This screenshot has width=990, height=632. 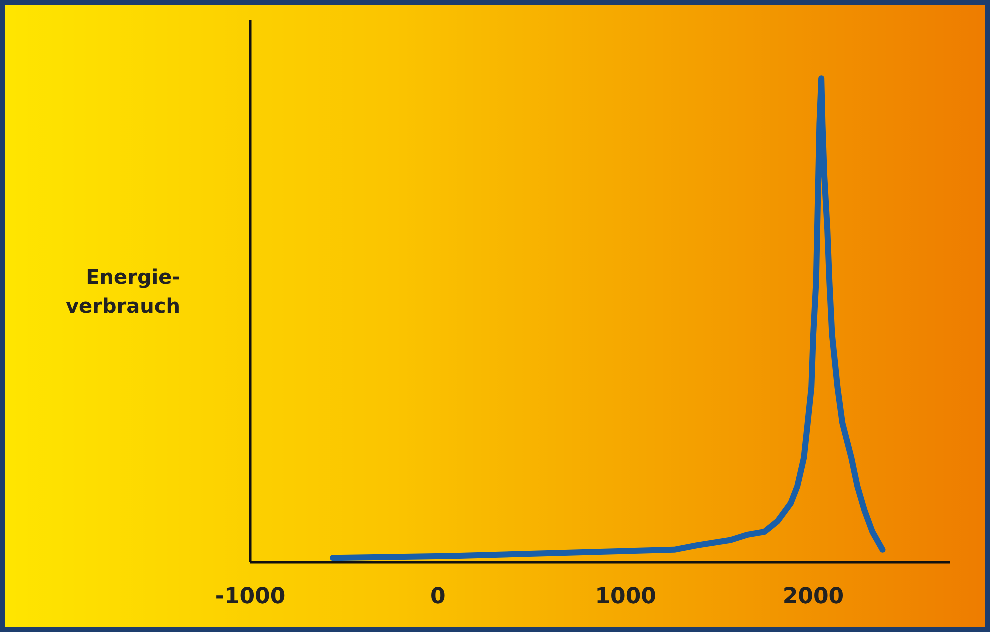 I want to click on x-tick-label: 1000, so click(x=625, y=597).